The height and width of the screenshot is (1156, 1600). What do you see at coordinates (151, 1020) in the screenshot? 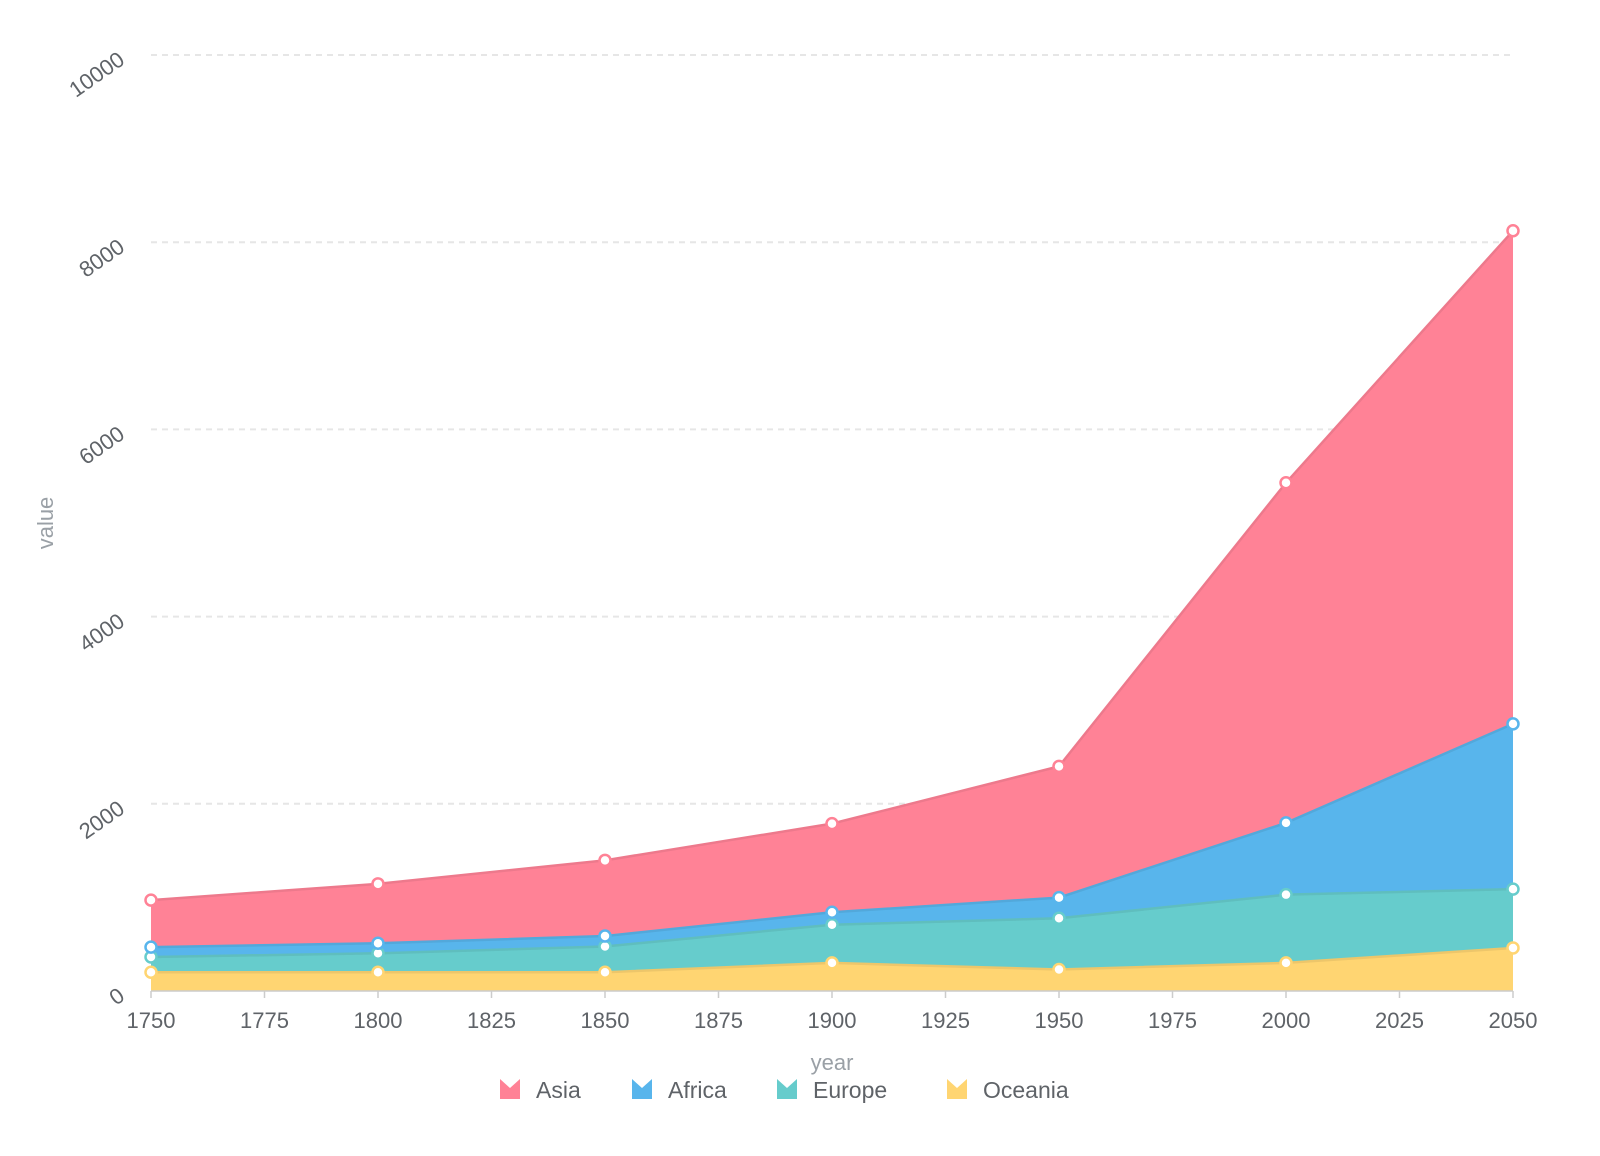
I see `x-tick-label-1750: 1750` at bounding box center [151, 1020].